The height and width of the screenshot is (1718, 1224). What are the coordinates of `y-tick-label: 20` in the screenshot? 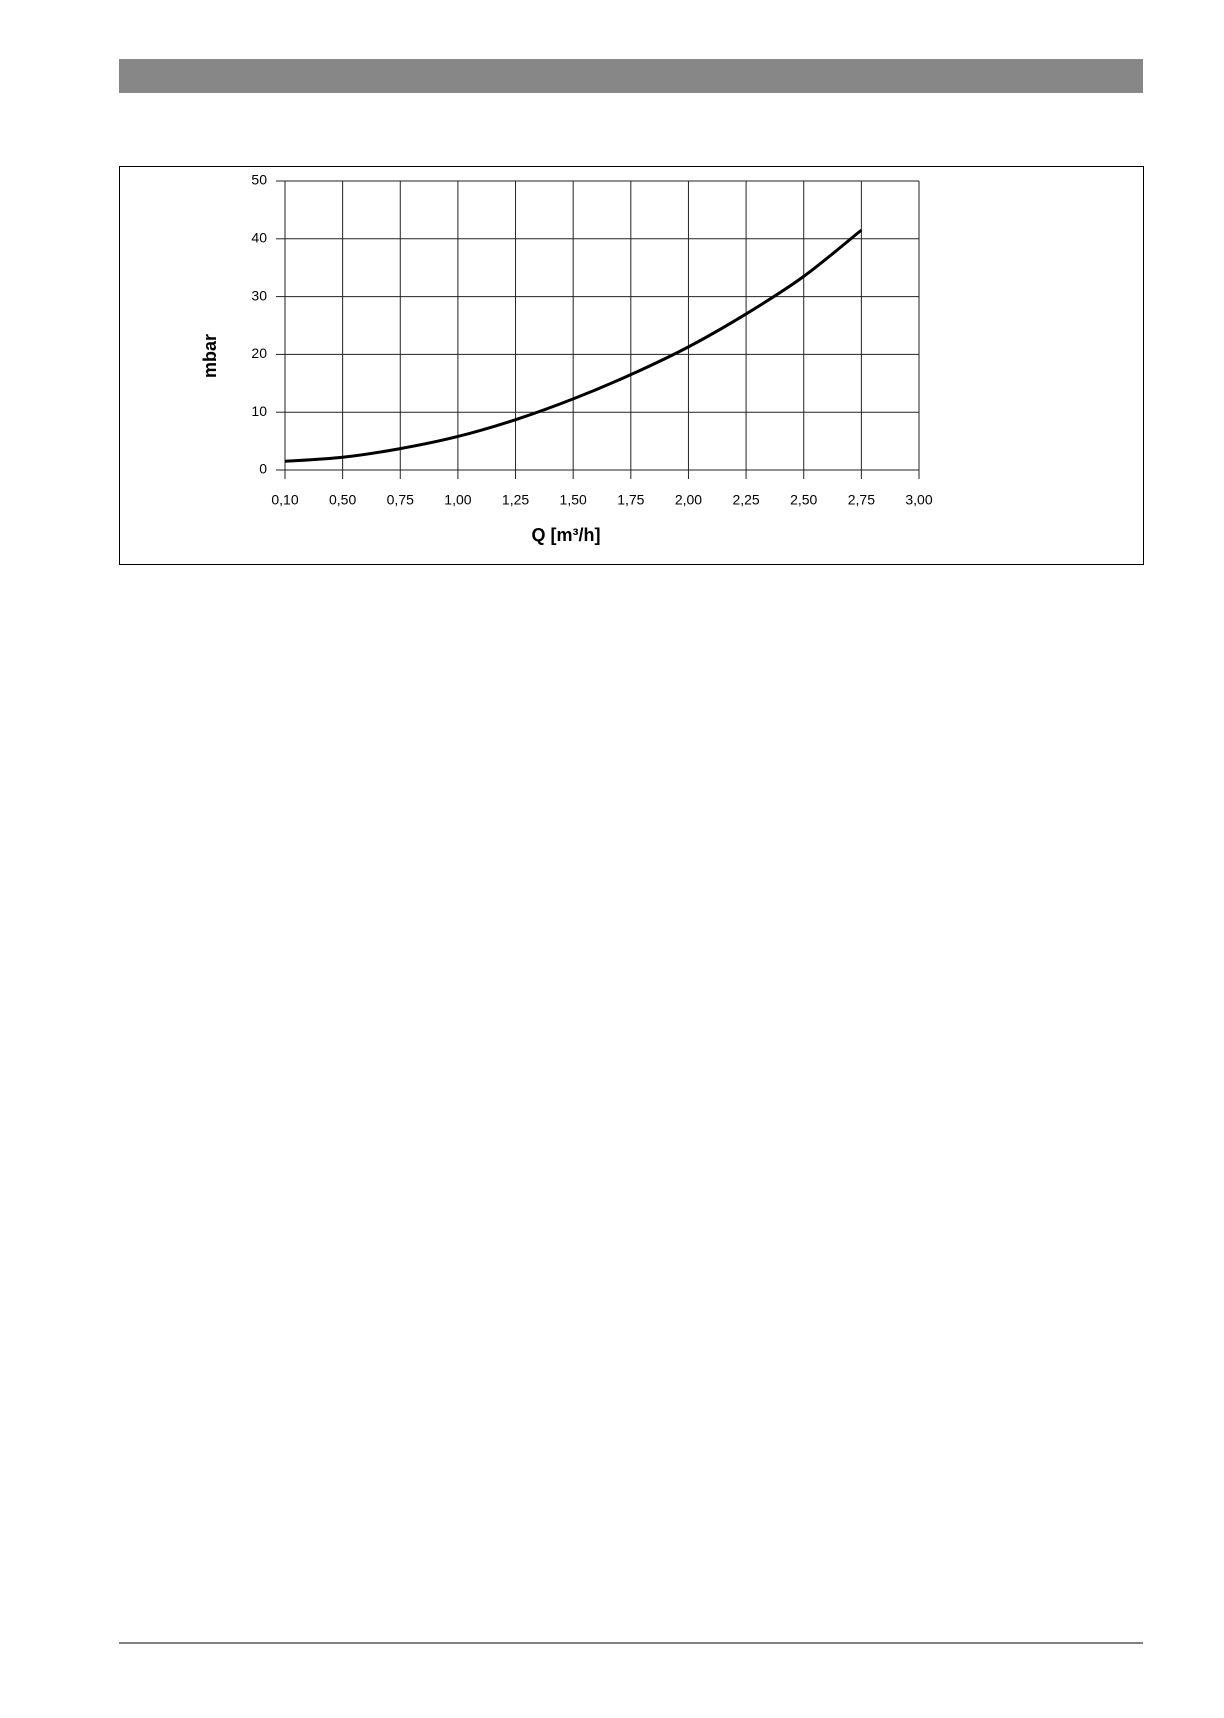 It's located at (259, 353).